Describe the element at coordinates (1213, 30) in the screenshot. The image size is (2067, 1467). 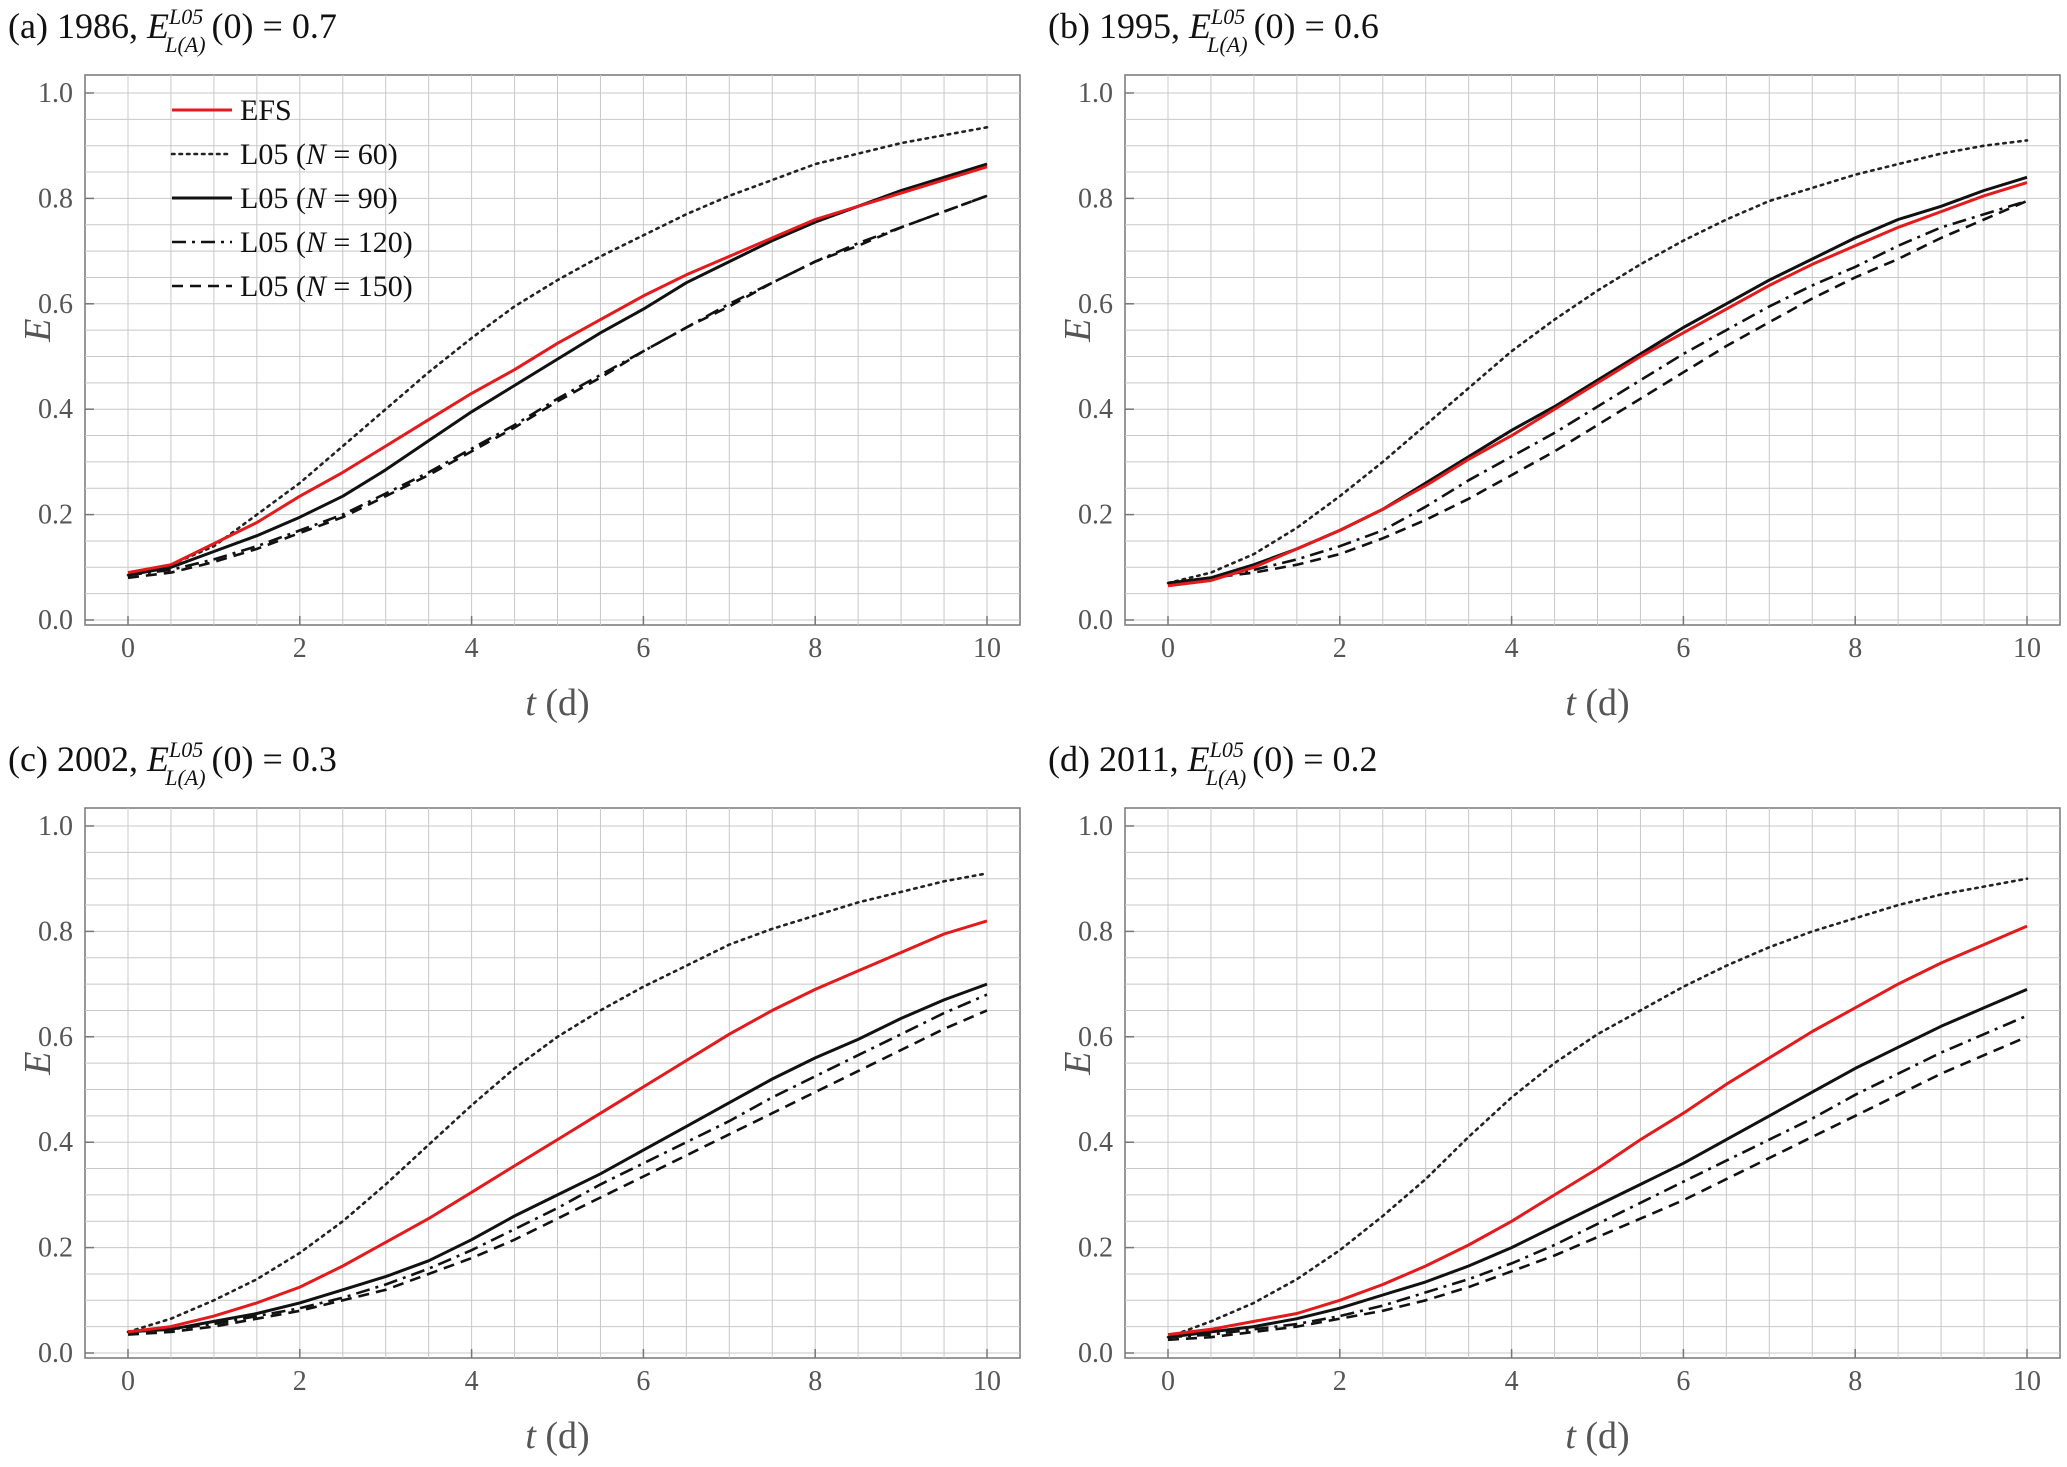
I see `chart-title: (b) 1995, EL05 L(A) (0) = 0.6` at that location.